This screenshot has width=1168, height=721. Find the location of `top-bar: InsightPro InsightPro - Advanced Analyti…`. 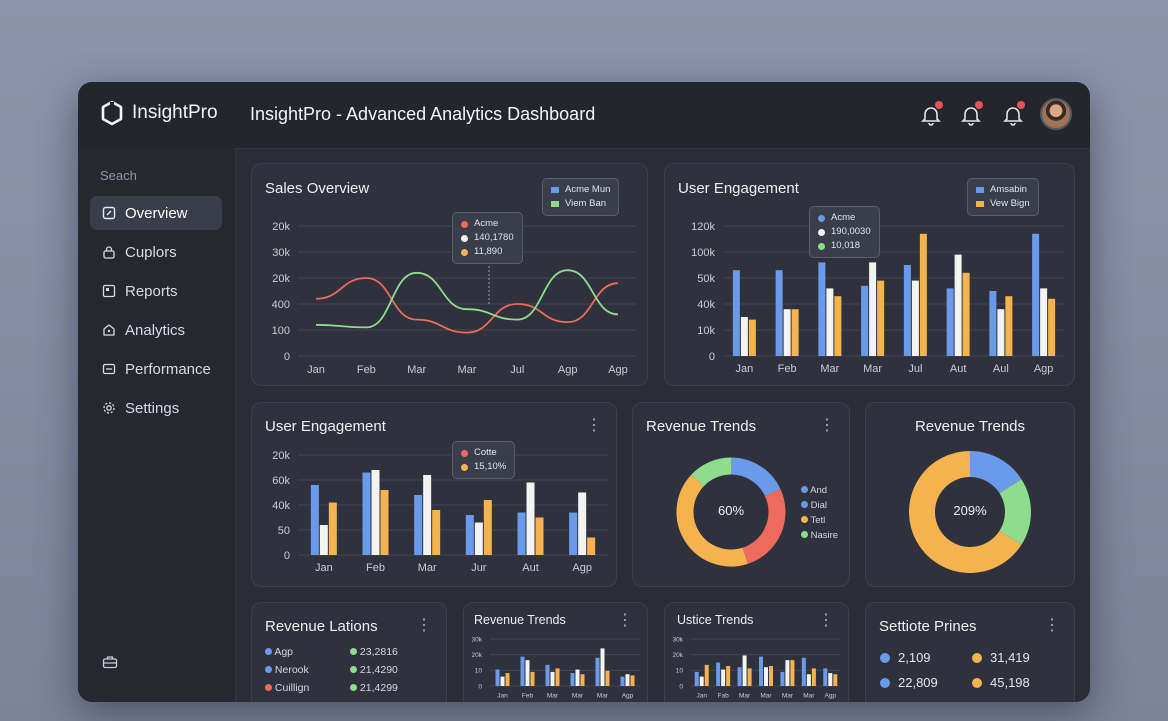

top-bar: InsightPro InsightPro - Advanced Analyti… is located at coordinates (584, 115).